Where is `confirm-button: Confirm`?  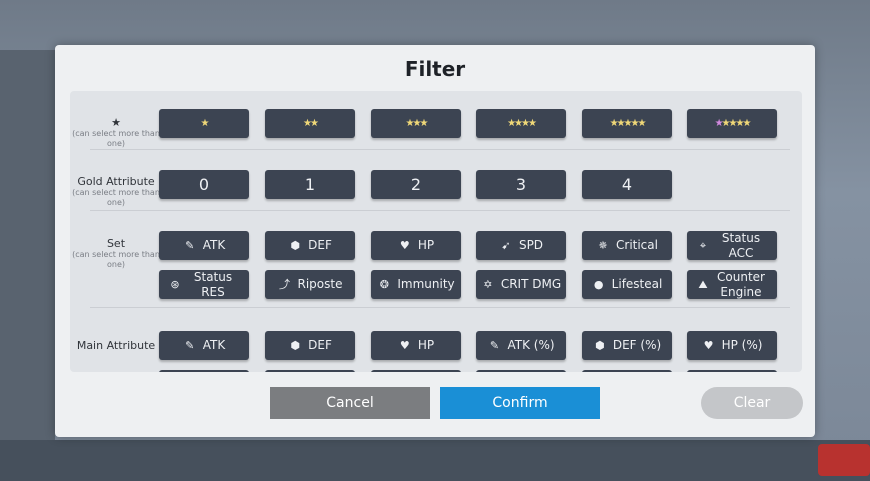
confirm-button: Confirm is located at coordinates (520, 403).